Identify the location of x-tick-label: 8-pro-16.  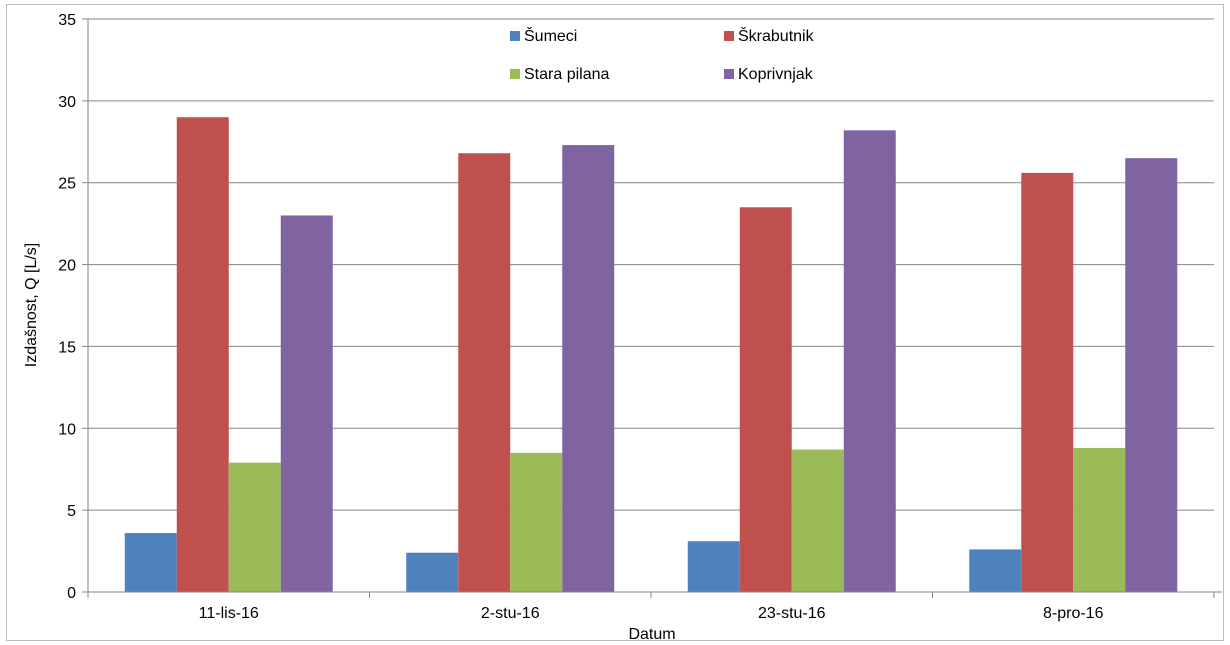
(1073, 613).